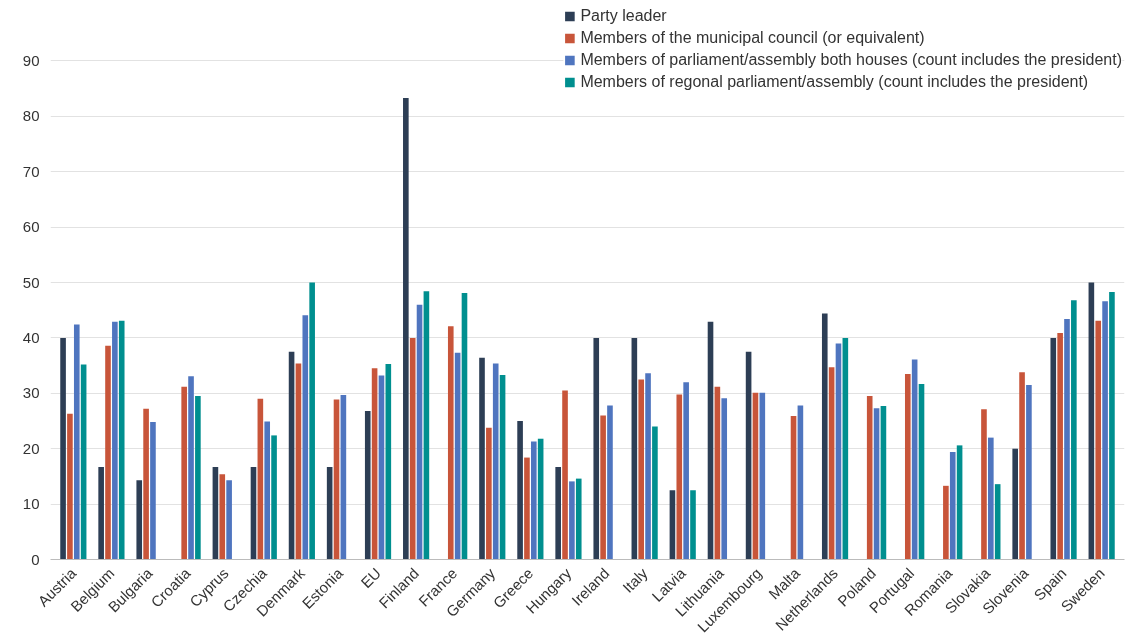  What do you see at coordinates (31, 116) in the screenshot?
I see `y-tick-label: 80` at bounding box center [31, 116].